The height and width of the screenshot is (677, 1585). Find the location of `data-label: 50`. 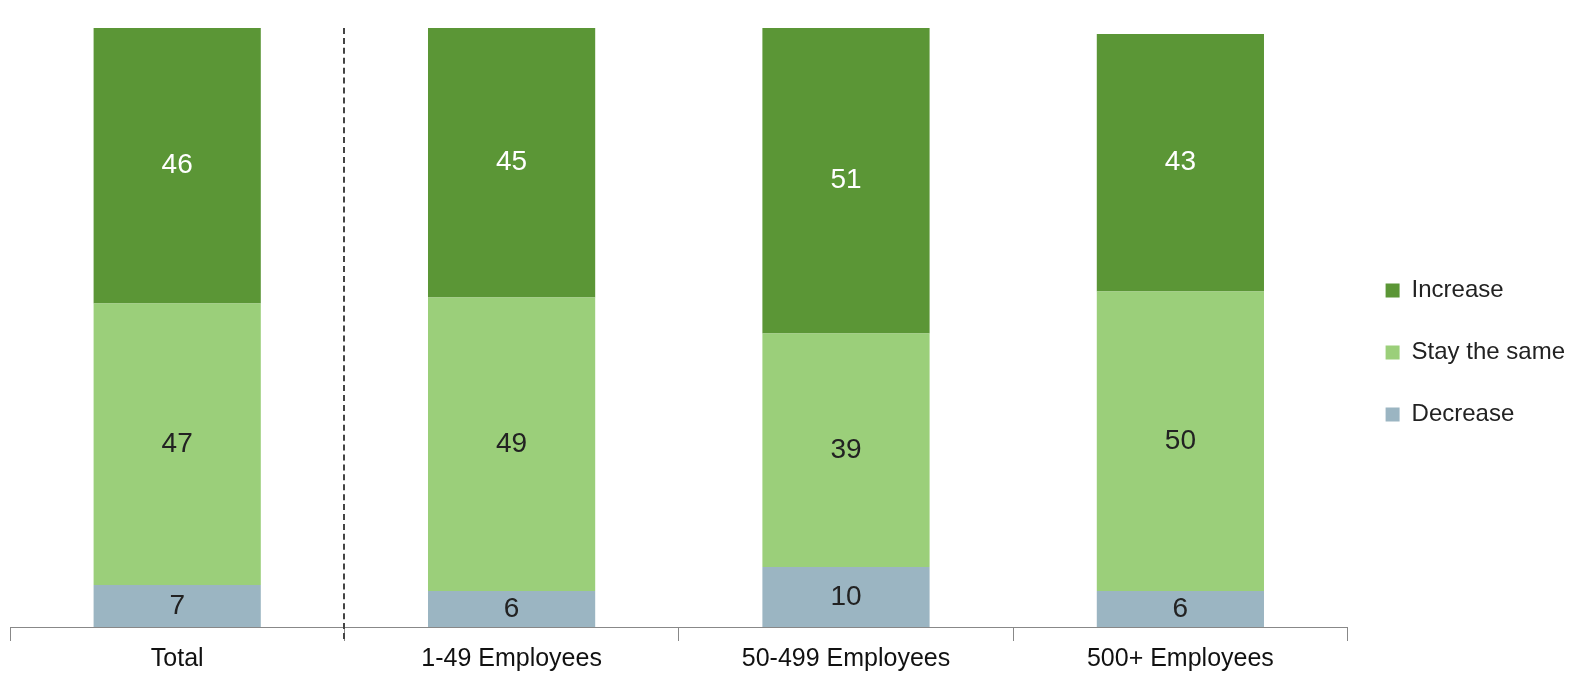

data-label: 50 is located at coordinates (1180, 440).